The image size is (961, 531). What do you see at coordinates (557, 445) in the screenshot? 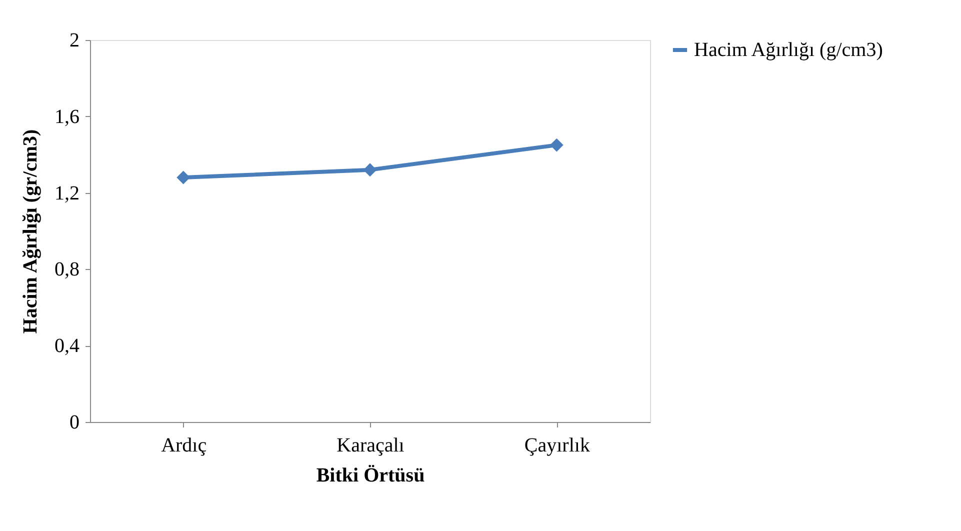
I see `x-tick-label: Çayırlık` at bounding box center [557, 445].